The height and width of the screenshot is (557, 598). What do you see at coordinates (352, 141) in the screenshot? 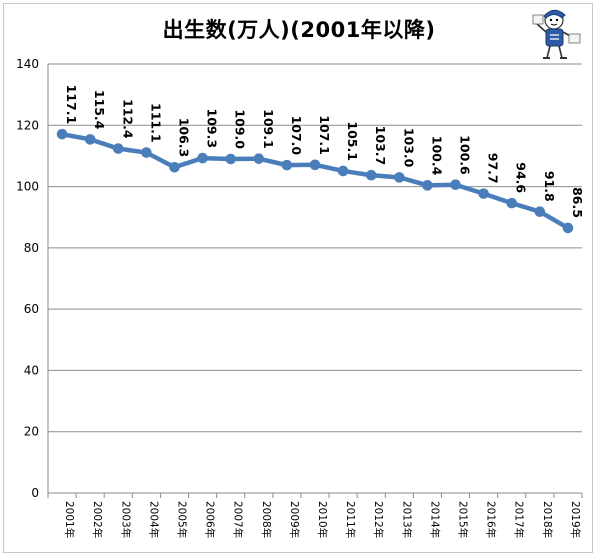
I see `data-label: 105.1` at bounding box center [352, 141].